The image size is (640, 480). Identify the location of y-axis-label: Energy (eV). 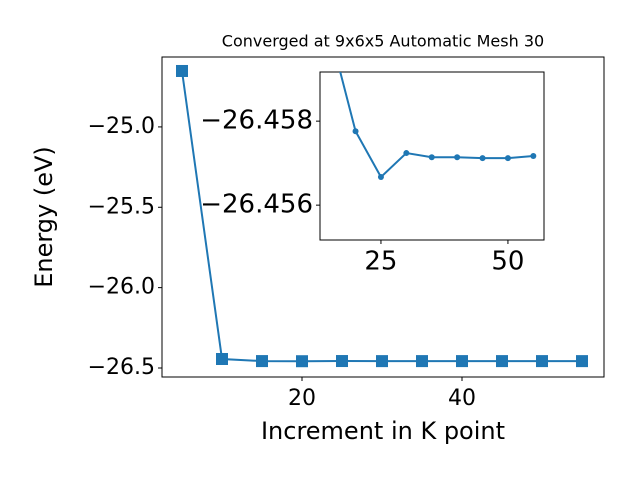
(44, 217).